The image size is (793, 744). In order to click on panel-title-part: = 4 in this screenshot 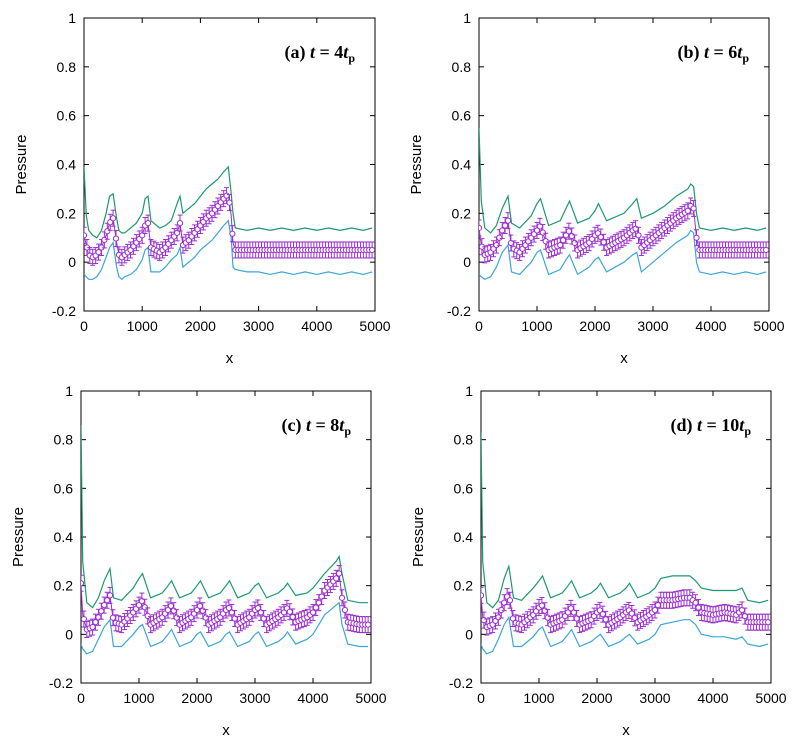, I will do `click(329, 52)`.